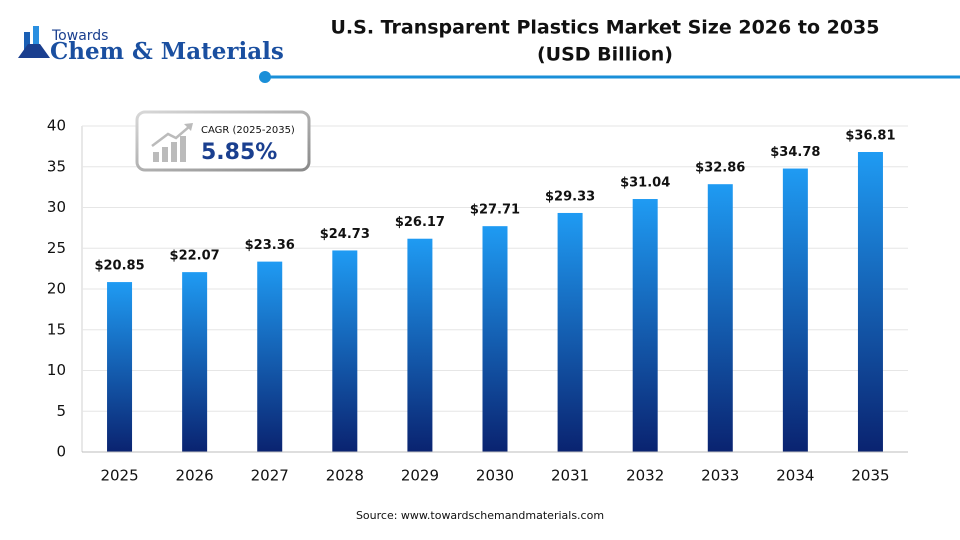 This screenshot has height=540, width=960. I want to click on logo-name: Chem & Materials, so click(167, 51).